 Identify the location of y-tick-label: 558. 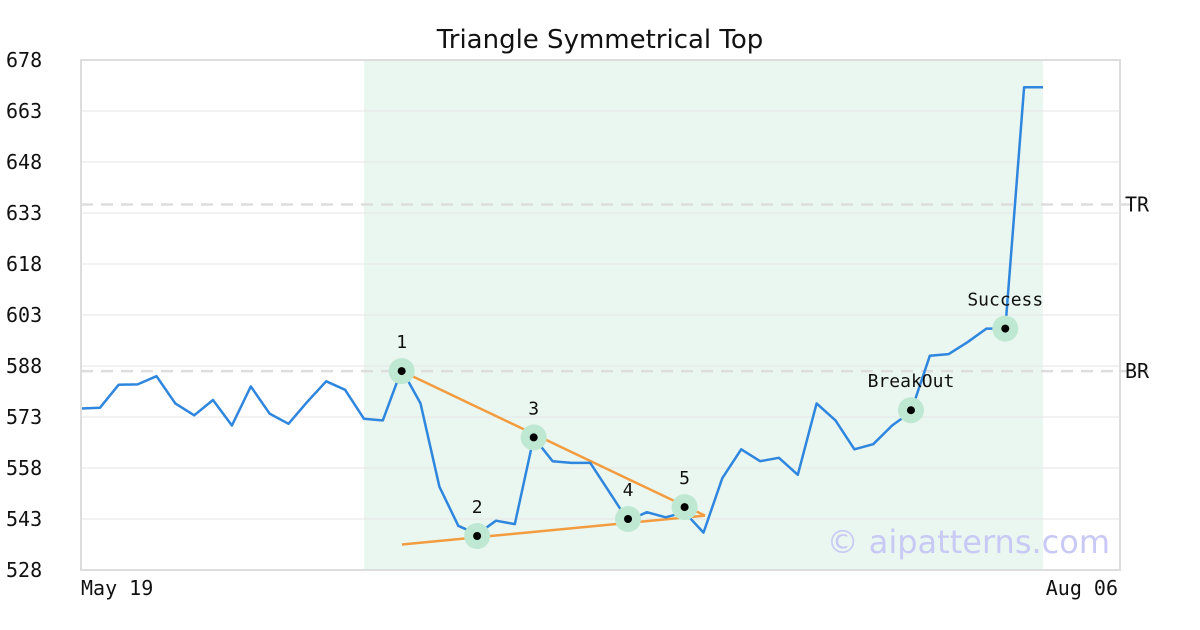
(24, 468).